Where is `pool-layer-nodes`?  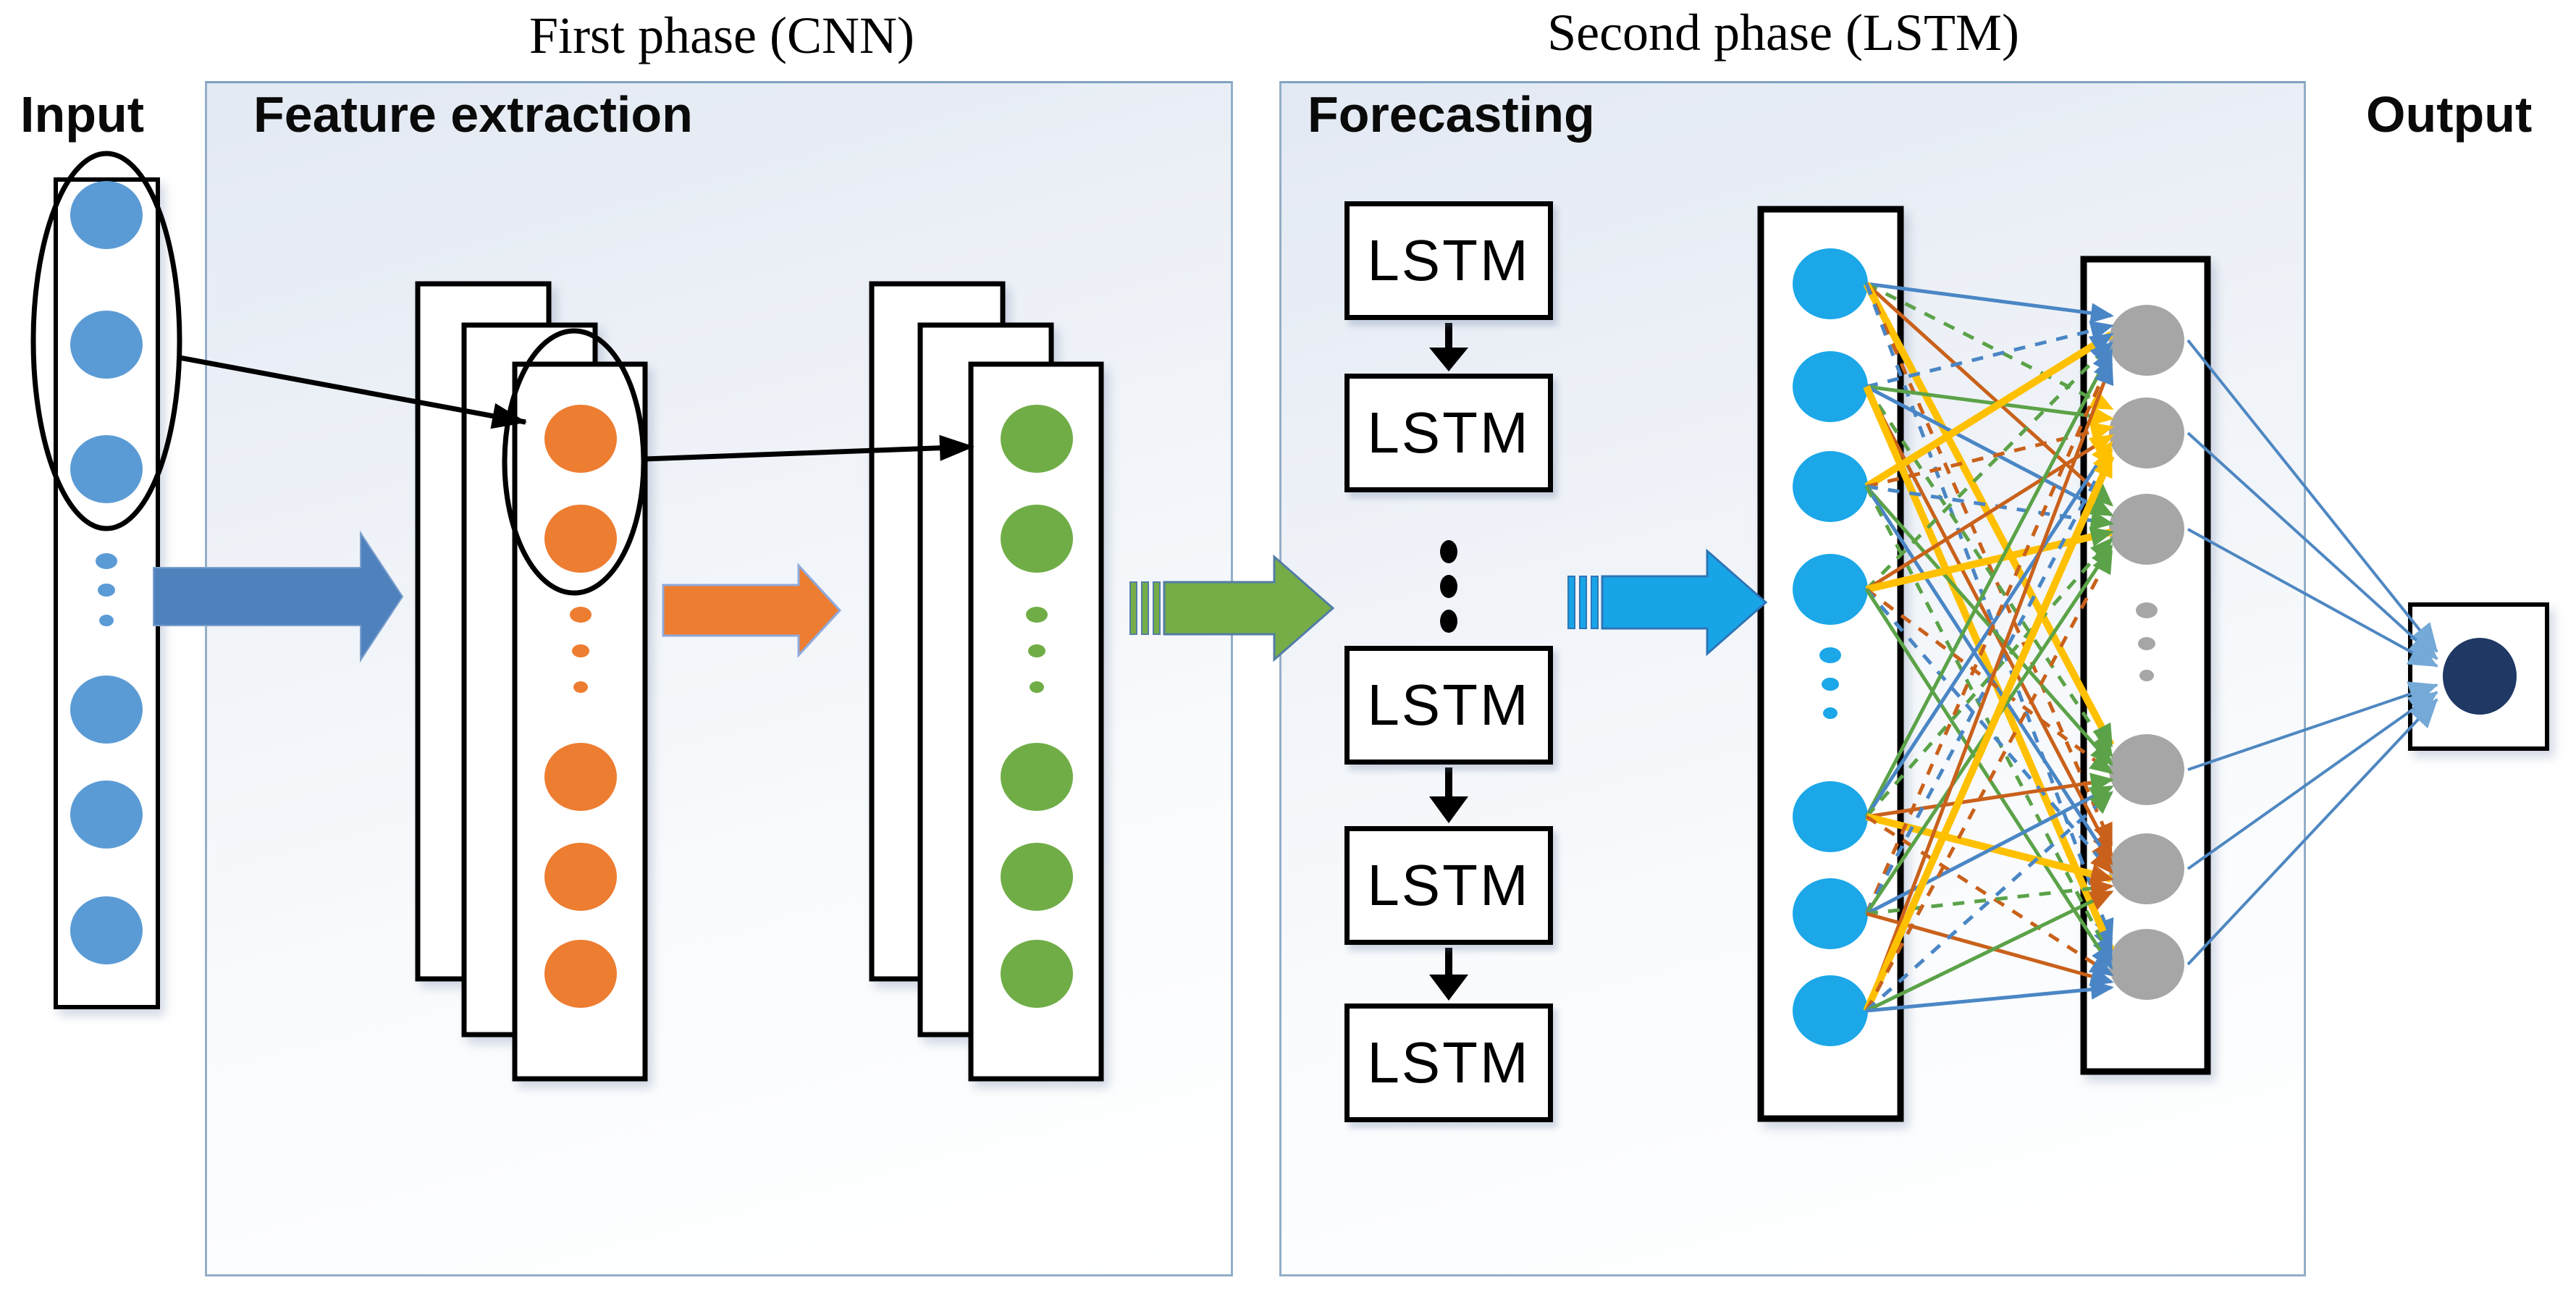 pool-layer-nodes is located at coordinates (1037, 706).